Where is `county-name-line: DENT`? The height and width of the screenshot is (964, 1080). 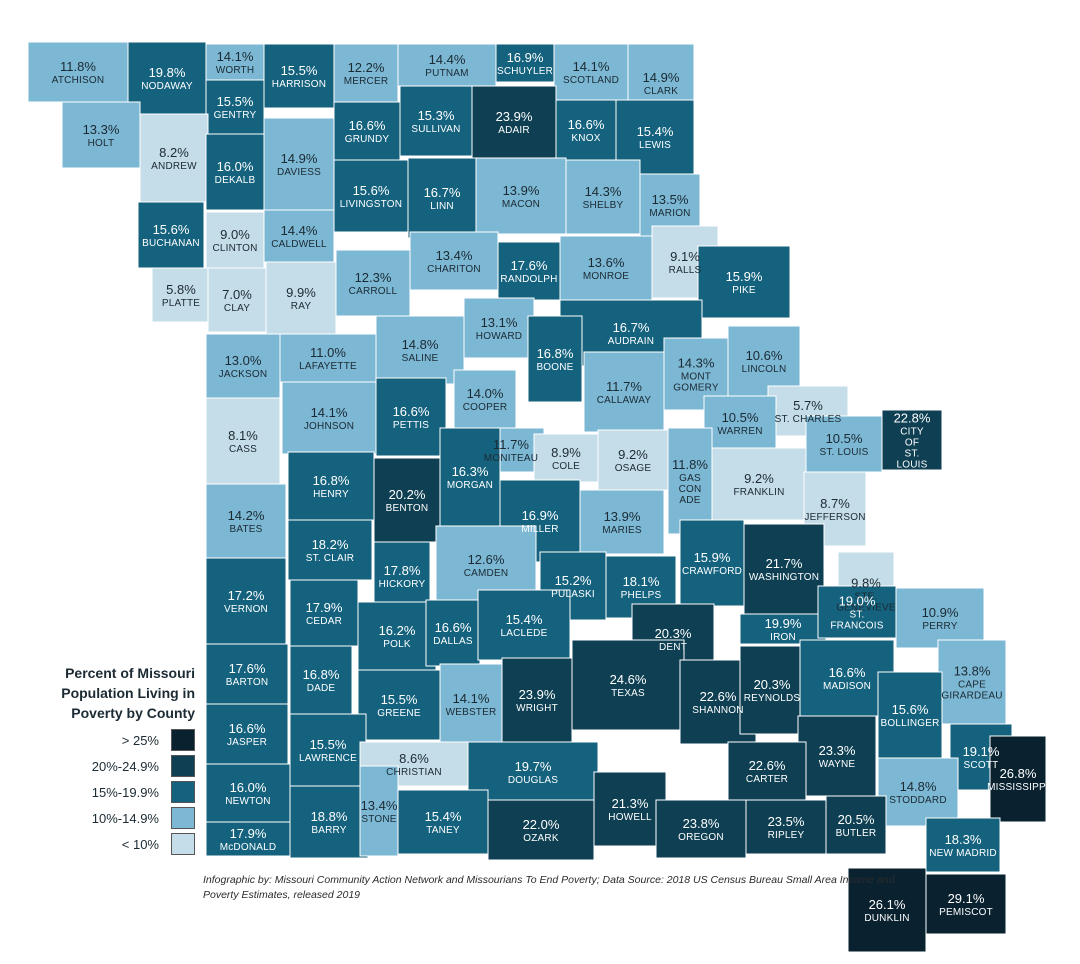
county-name-line: DENT is located at coordinates (673, 647).